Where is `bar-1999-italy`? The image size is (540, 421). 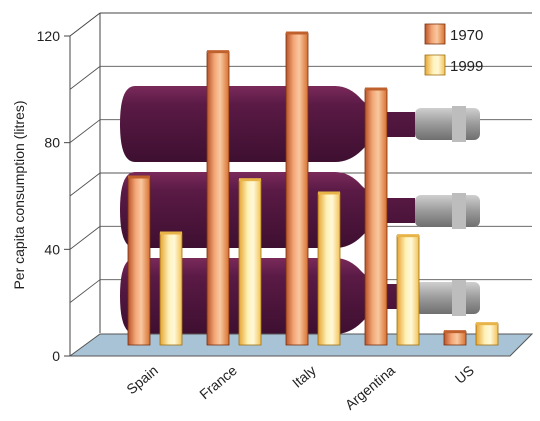 bar-1999-italy is located at coordinates (329, 269).